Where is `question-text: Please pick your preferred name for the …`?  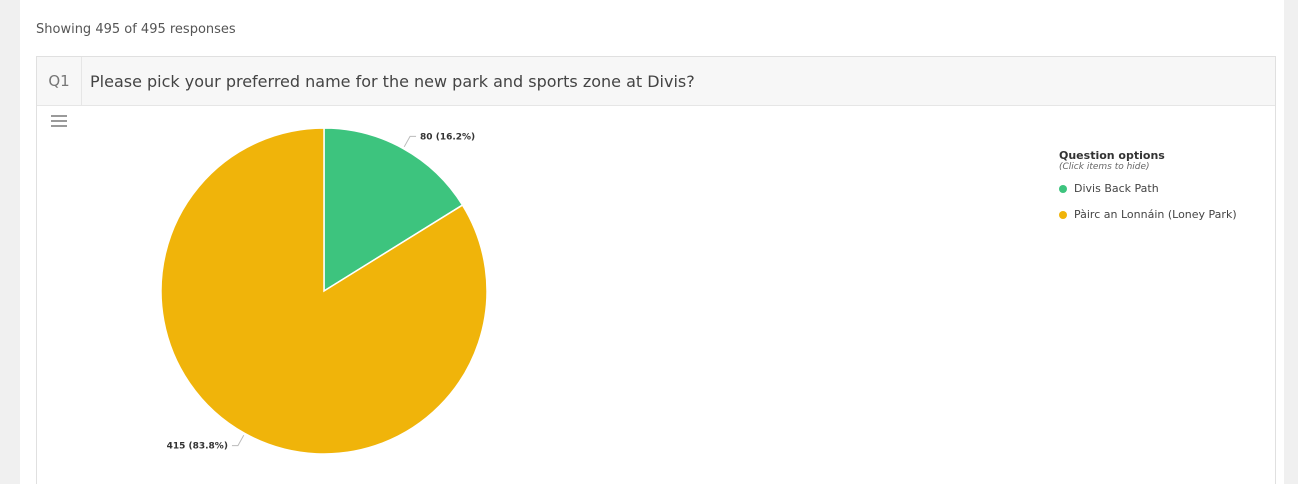 question-text: Please pick your preferred name for the … is located at coordinates (392, 81).